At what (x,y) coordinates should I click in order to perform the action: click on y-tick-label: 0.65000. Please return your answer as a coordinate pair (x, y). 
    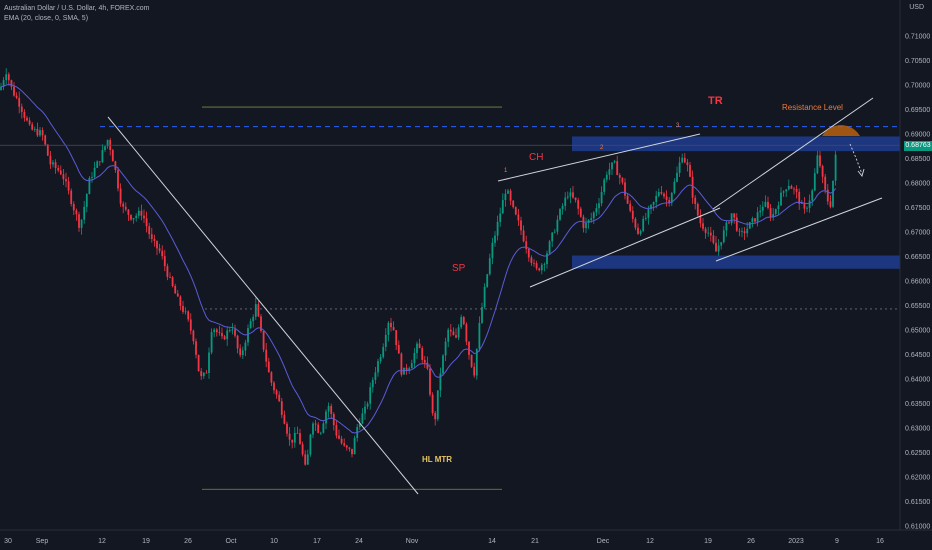
    Looking at the image, I should click on (917, 331).